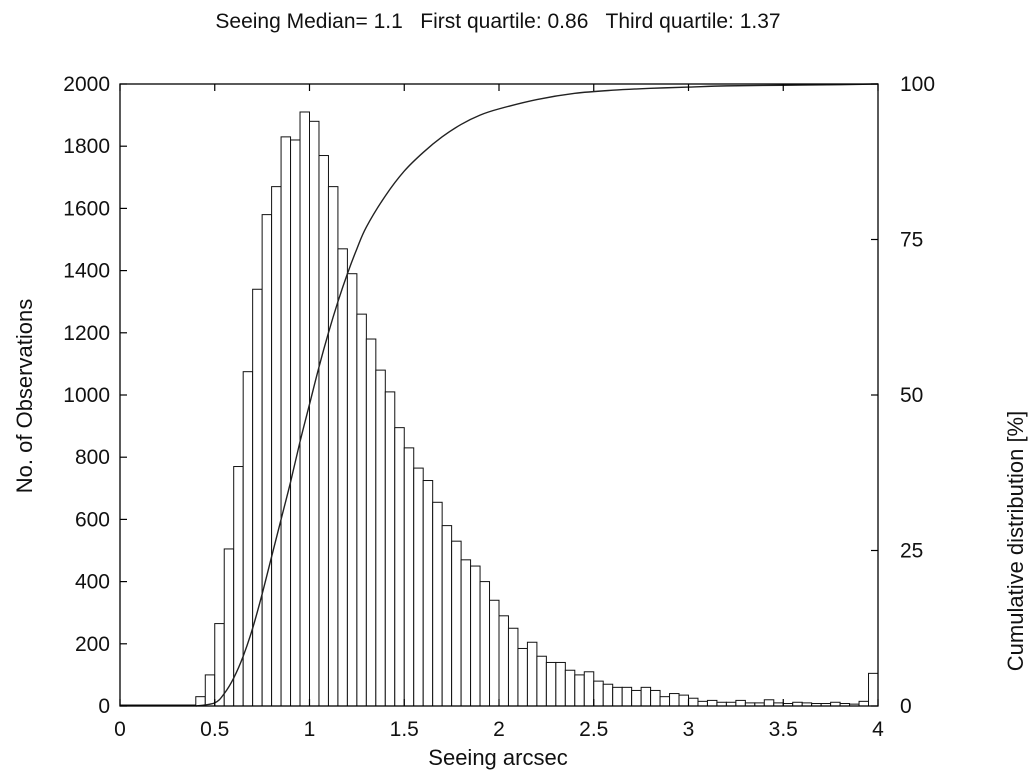 The height and width of the screenshot is (771, 1031). What do you see at coordinates (783, 729) in the screenshot?
I see `x-tick-label: 3.5` at bounding box center [783, 729].